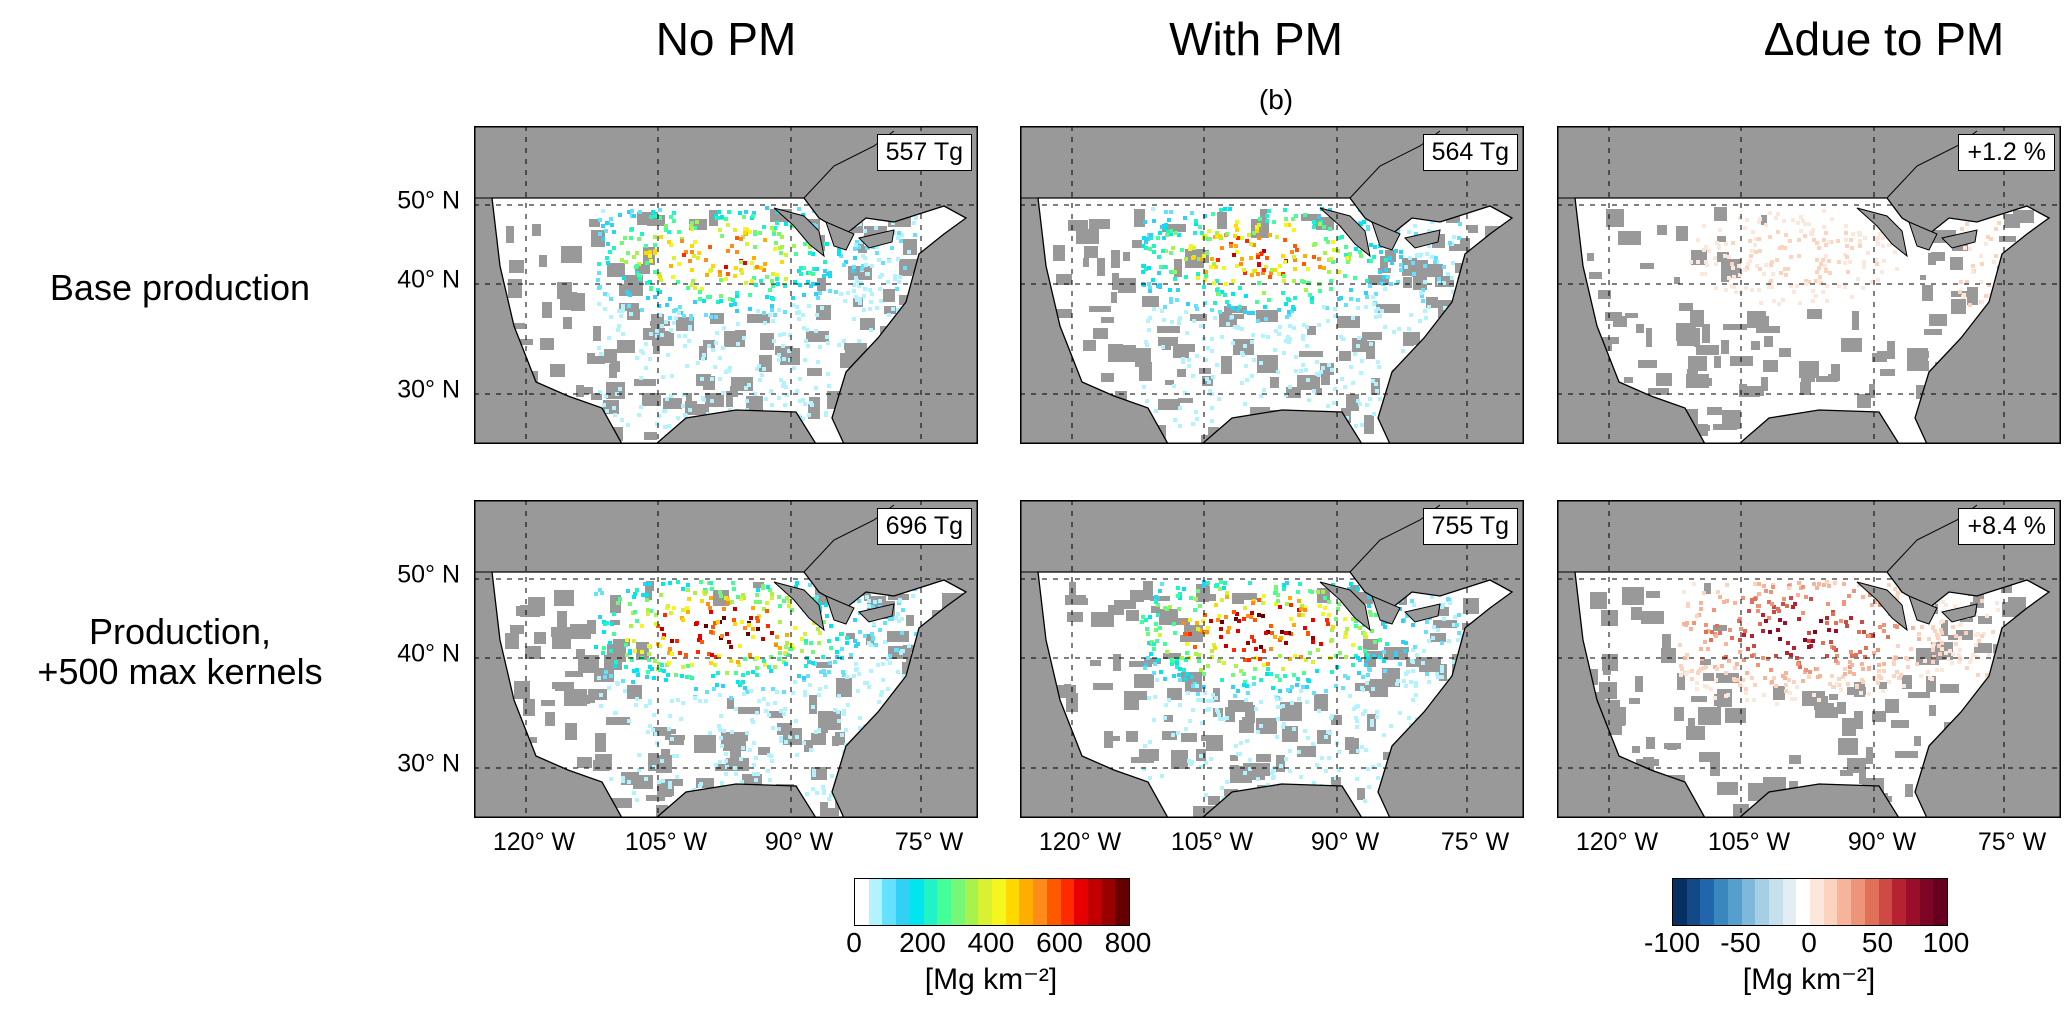 This screenshot has width=2067, height=1014. I want to click on column-title: Δdue to PM, so click(1884, 39).